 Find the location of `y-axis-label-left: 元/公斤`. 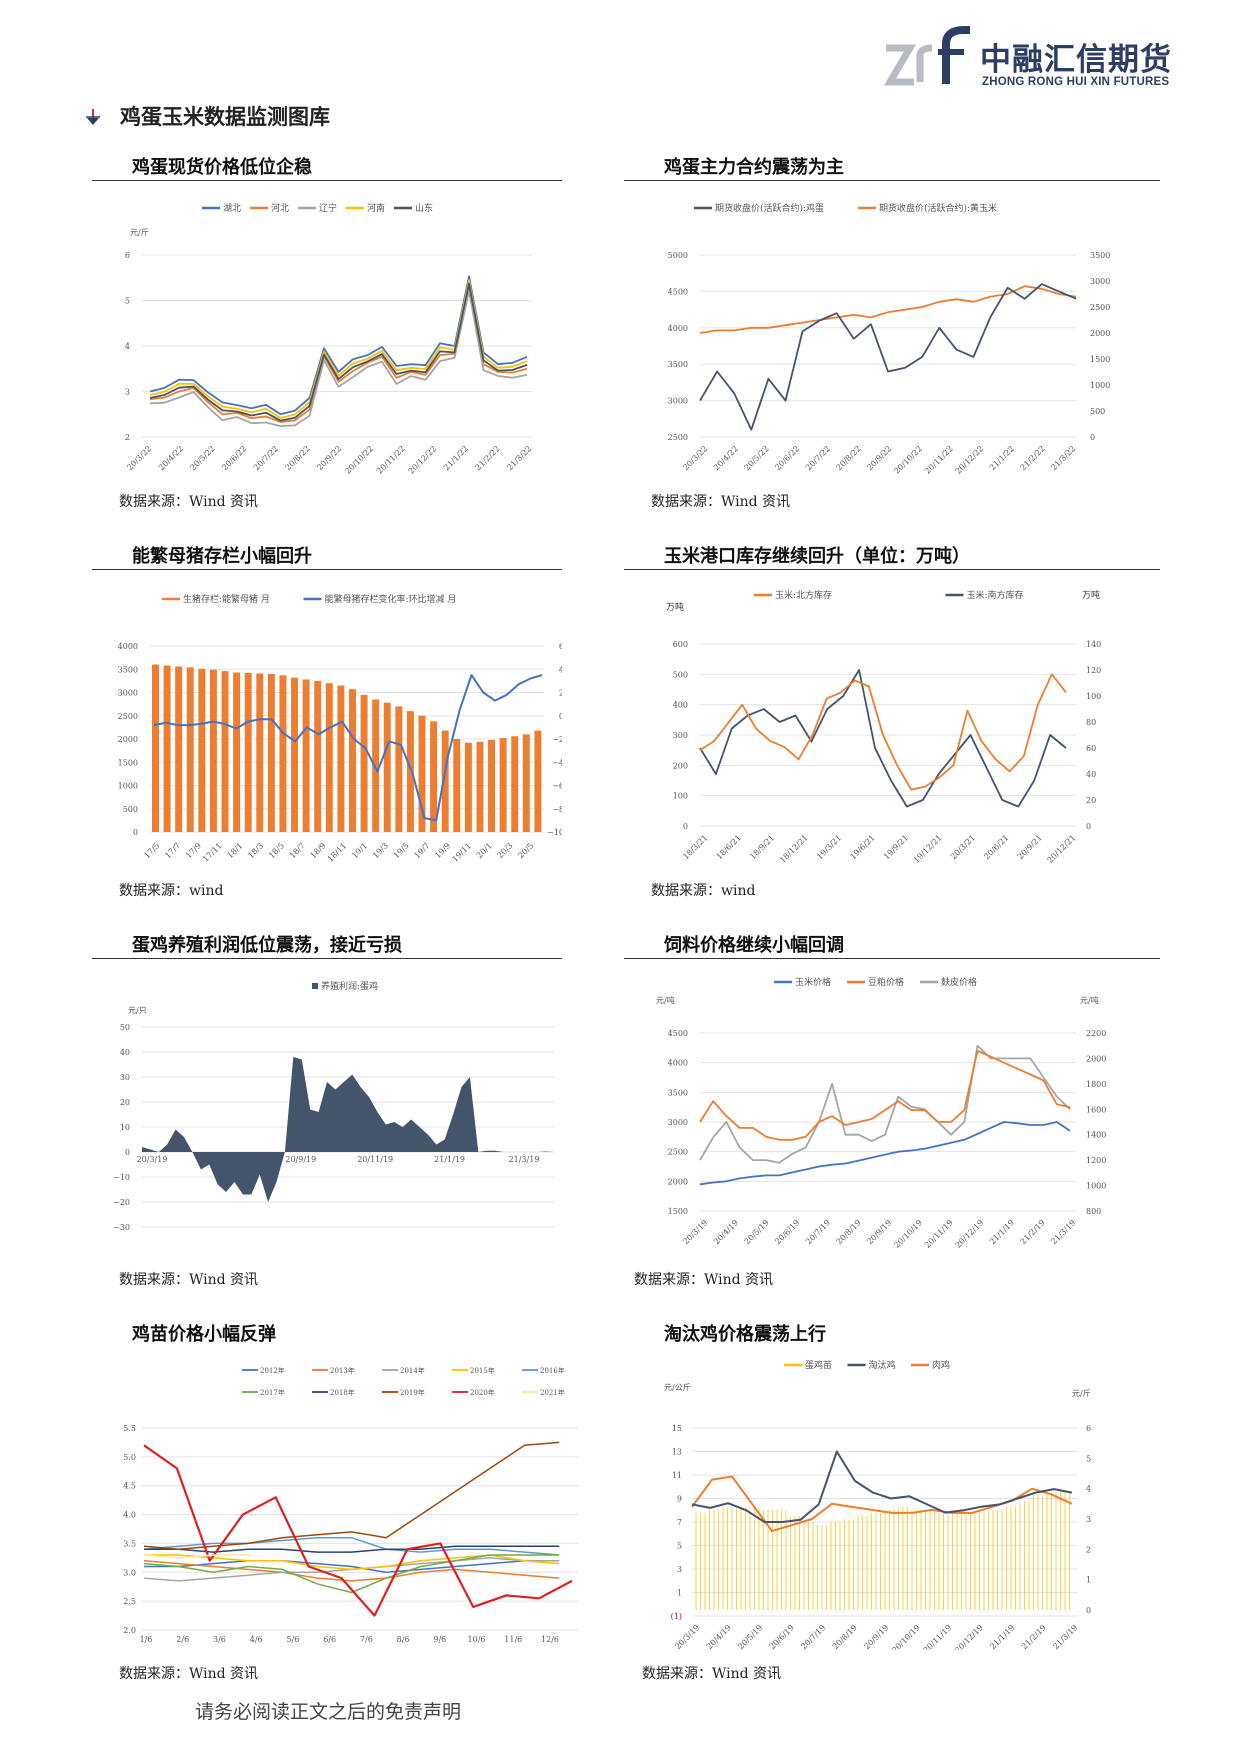

y-axis-label-left: 元/公斤 is located at coordinates (677, 1387).